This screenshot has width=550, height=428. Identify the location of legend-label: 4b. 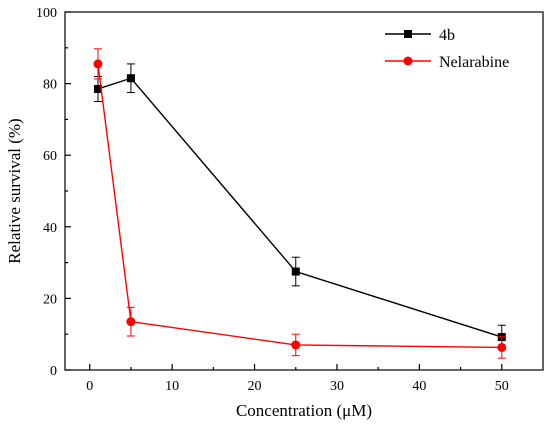
(447, 35).